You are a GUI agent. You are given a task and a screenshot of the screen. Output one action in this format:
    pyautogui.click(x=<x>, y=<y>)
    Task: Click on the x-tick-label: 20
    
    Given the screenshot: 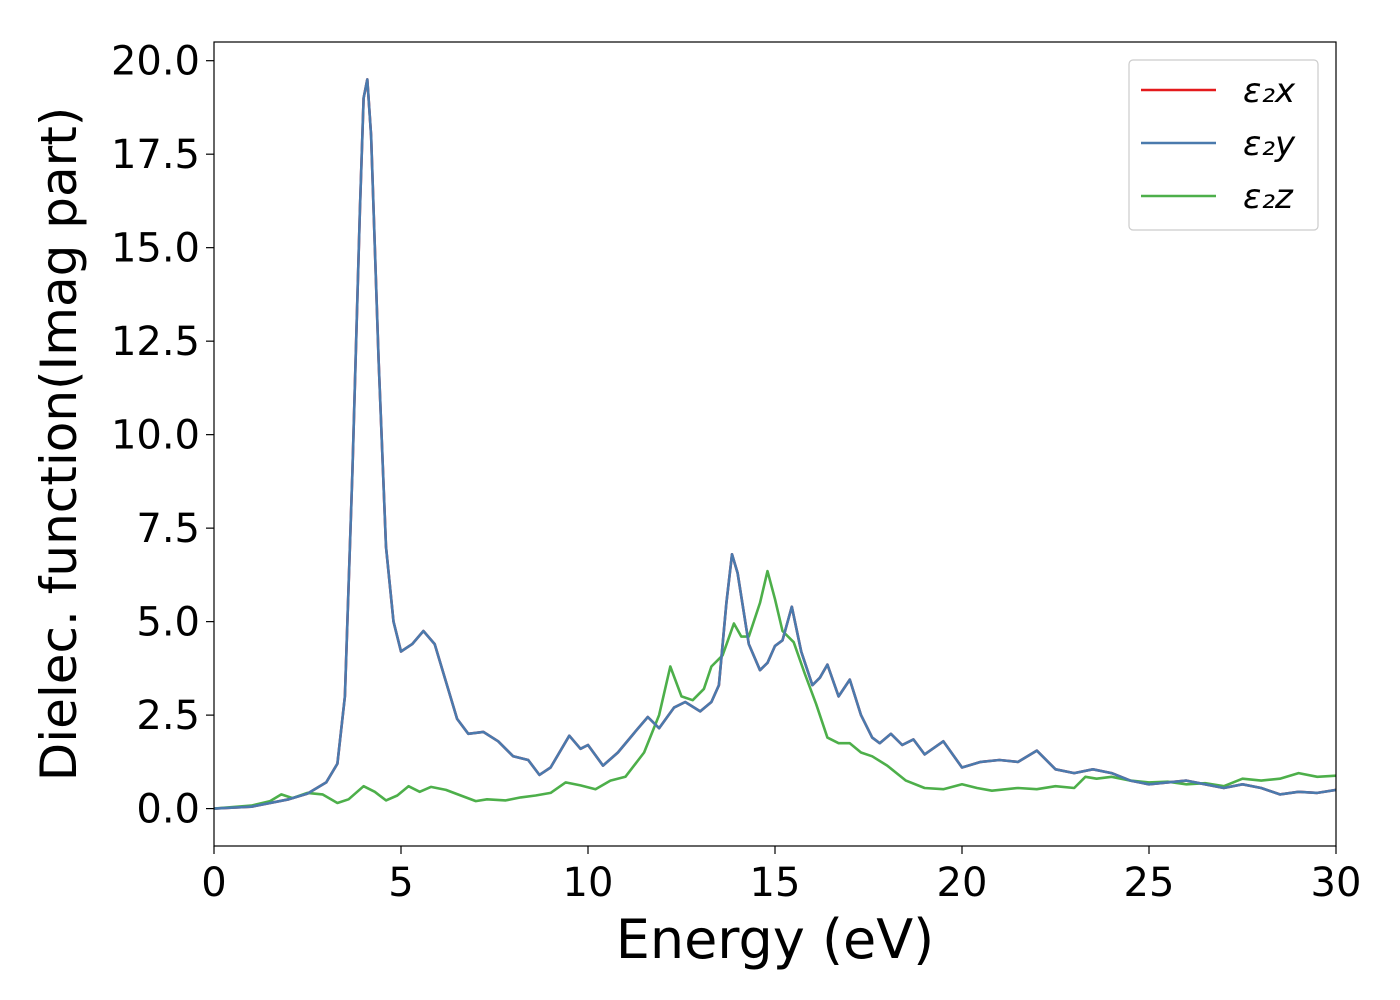 What is the action you would take?
    pyautogui.click(x=962, y=883)
    